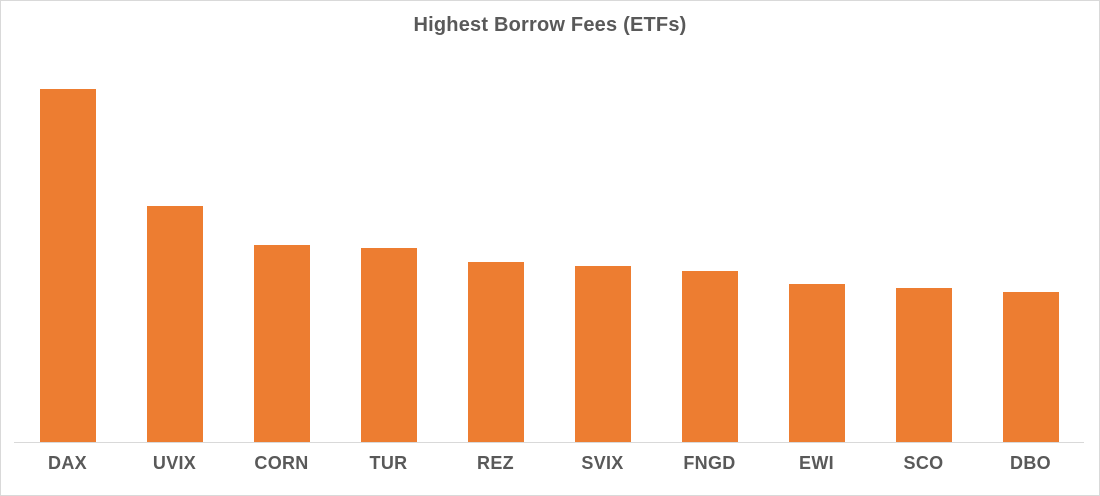  What do you see at coordinates (923, 265) in the screenshot?
I see `bar-column-sco` at bounding box center [923, 265].